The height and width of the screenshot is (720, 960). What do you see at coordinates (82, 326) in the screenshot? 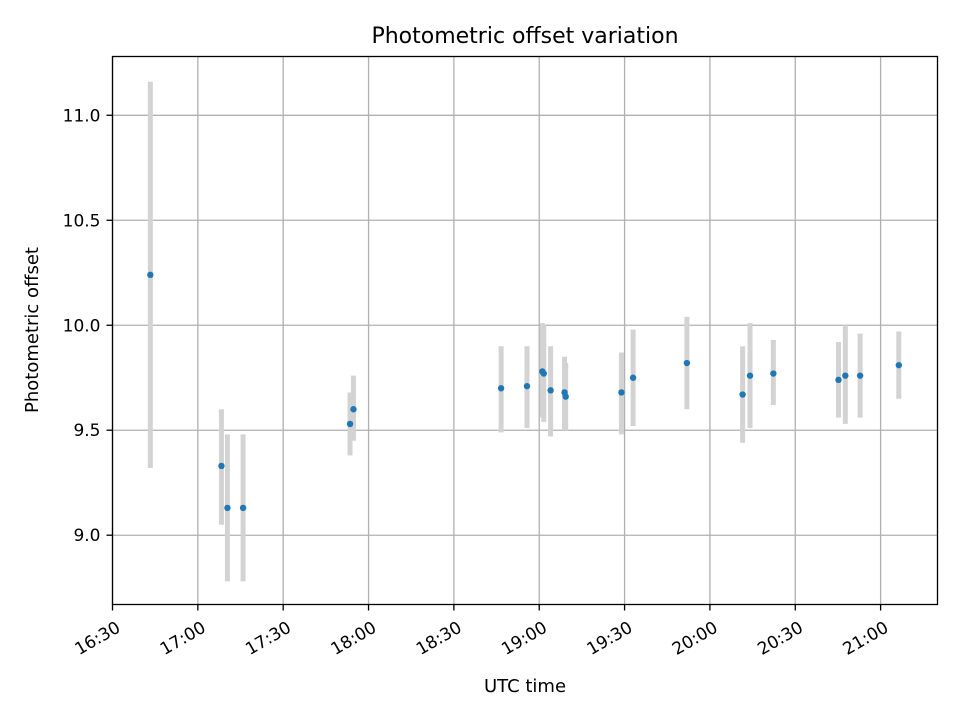
I see `y-tick-label: 10.0` at bounding box center [82, 326].